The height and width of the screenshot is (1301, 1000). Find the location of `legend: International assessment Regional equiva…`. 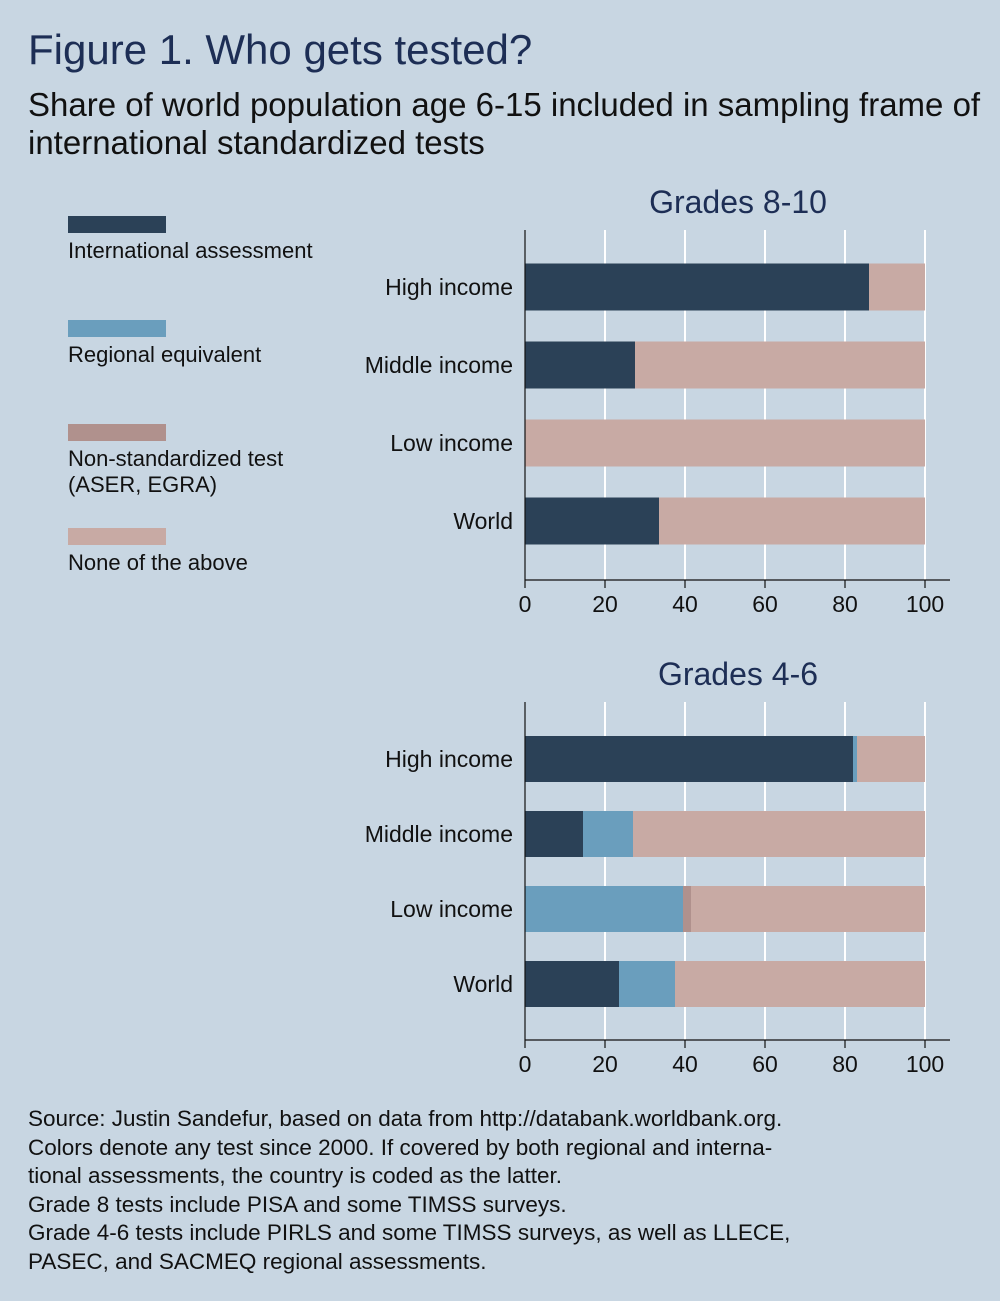

legend: International assessment Regional equiva… is located at coordinates (208, 424).